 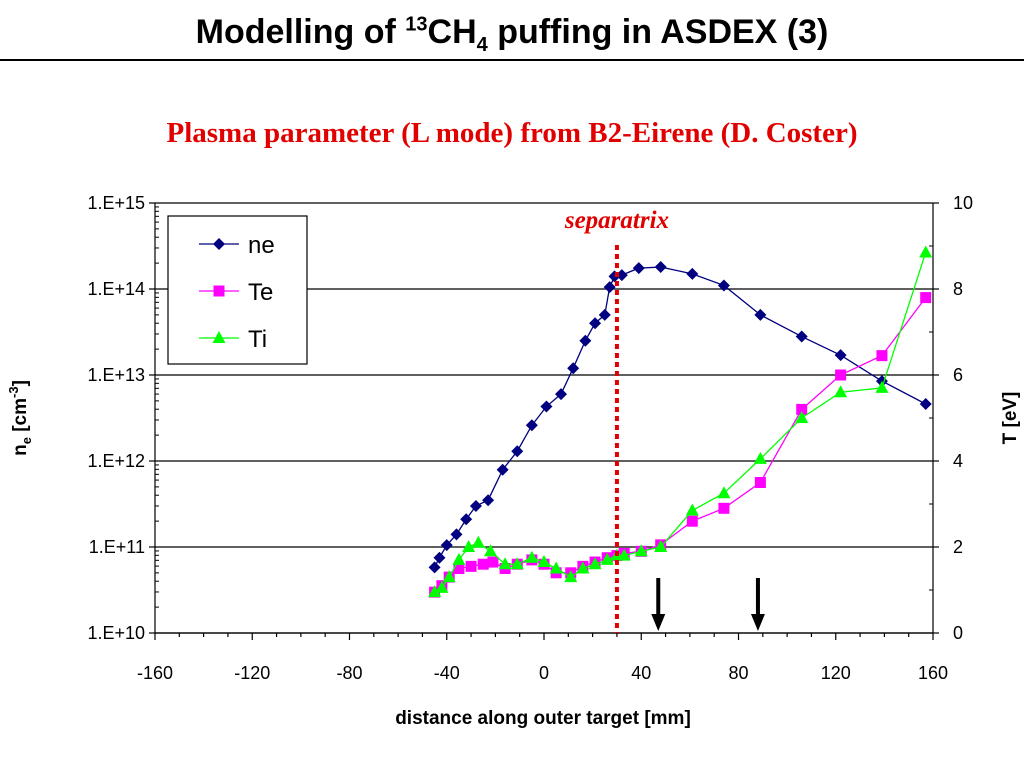 I want to click on legend: ne Te Ti, so click(x=237, y=290).